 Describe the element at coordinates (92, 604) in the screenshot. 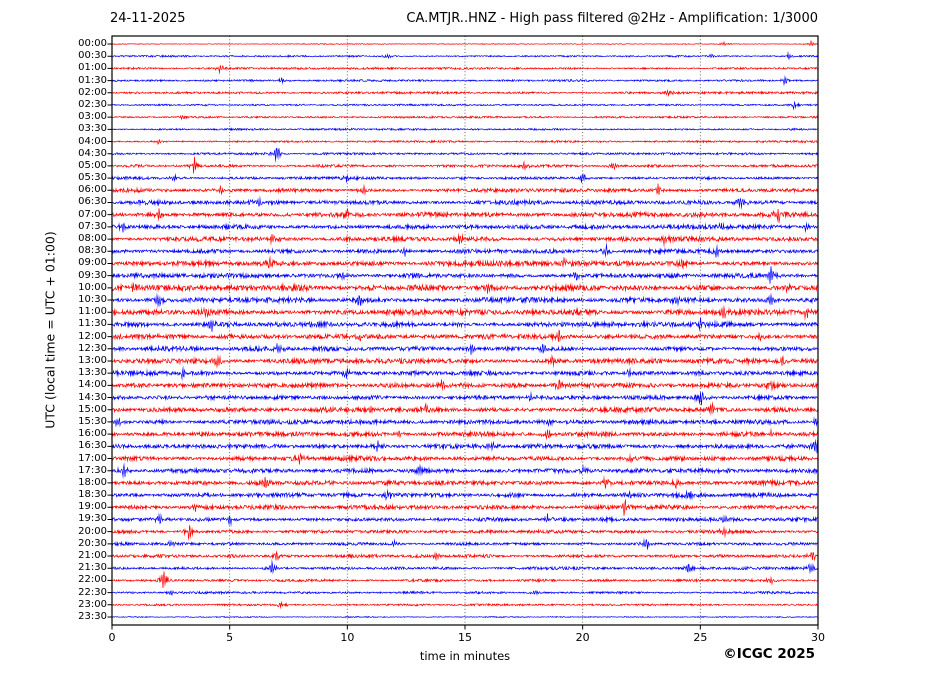

I see `y-tick-label: 23:00` at that location.